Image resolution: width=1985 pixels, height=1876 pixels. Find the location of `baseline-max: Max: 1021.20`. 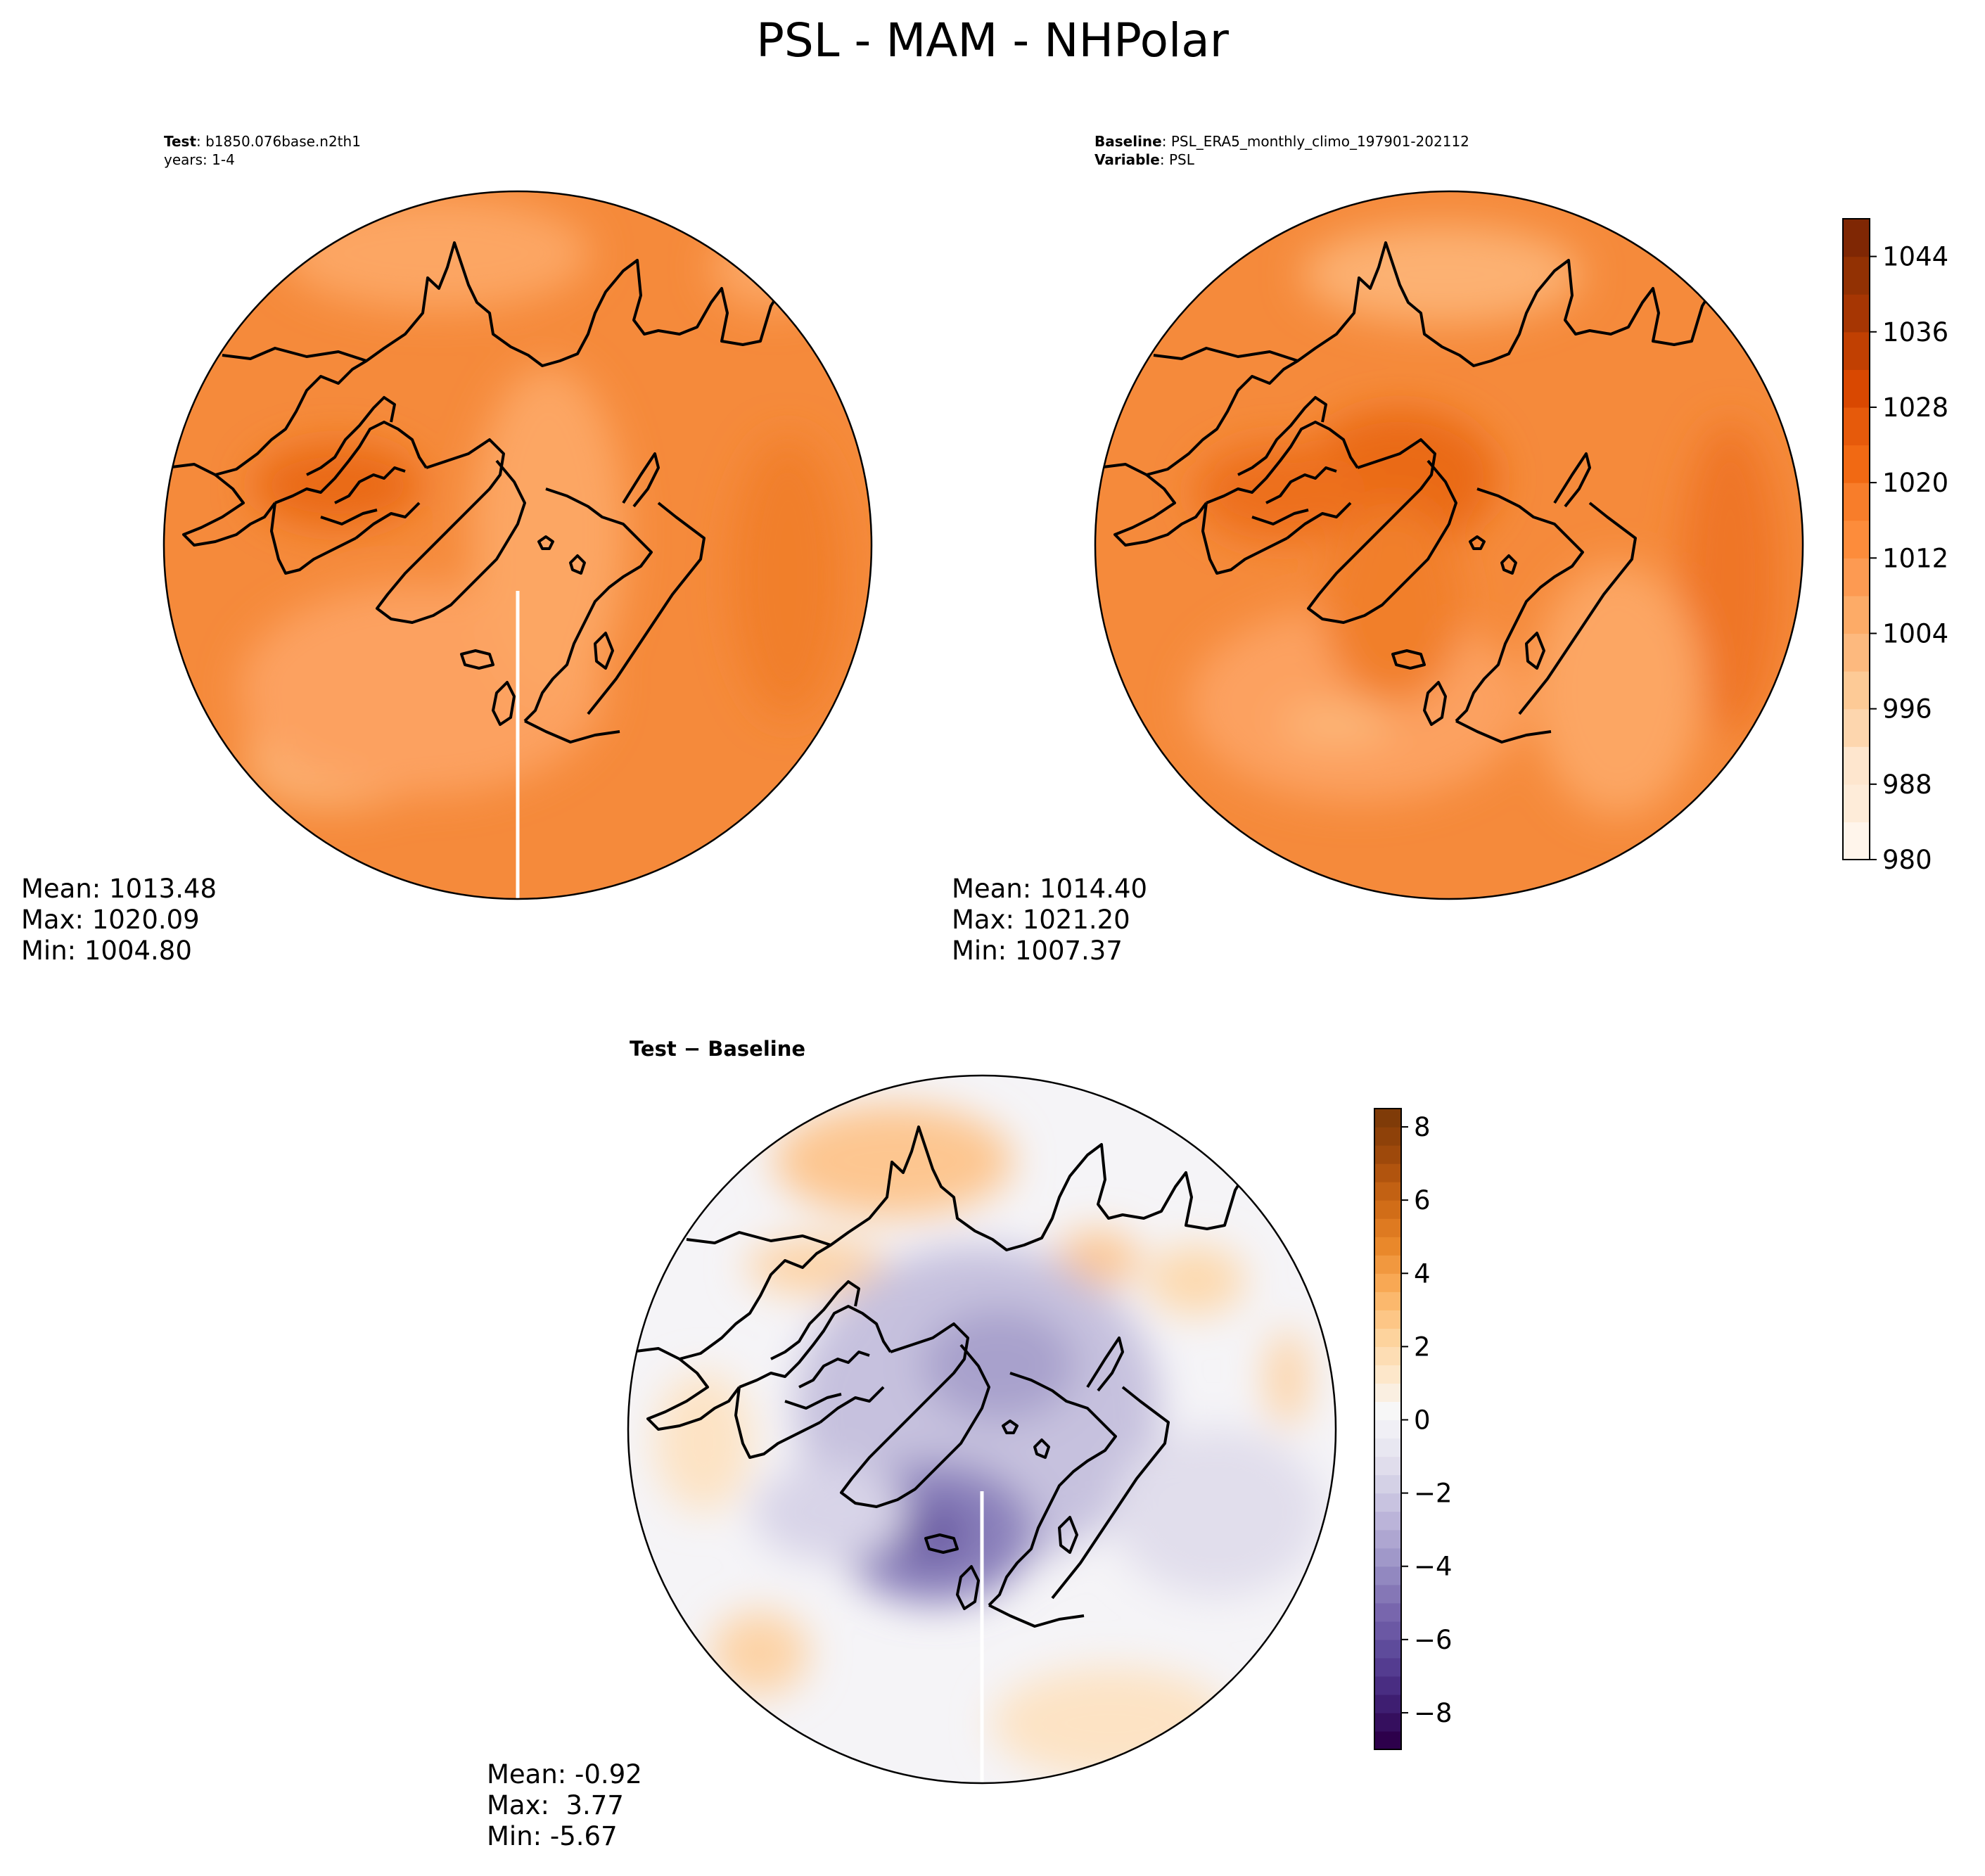

baseline-max: Max: 1021.20 is located at coordinates (1041, 920).